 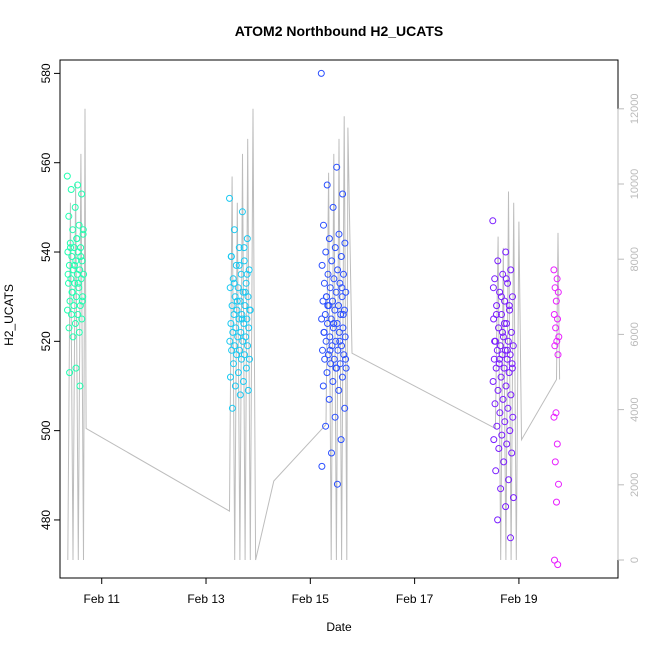 What do you see at coordinates (101, 599) in the screenshot?
I see `x-tick-label: Feb 11` at bounding box center [101, 599].